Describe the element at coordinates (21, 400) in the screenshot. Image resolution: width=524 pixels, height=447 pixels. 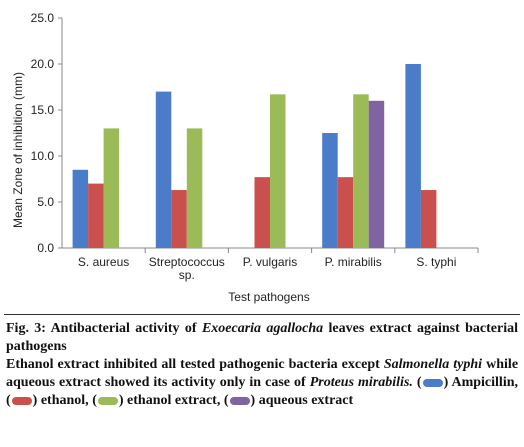
I see `legend-swatch-ethanol` at that location.